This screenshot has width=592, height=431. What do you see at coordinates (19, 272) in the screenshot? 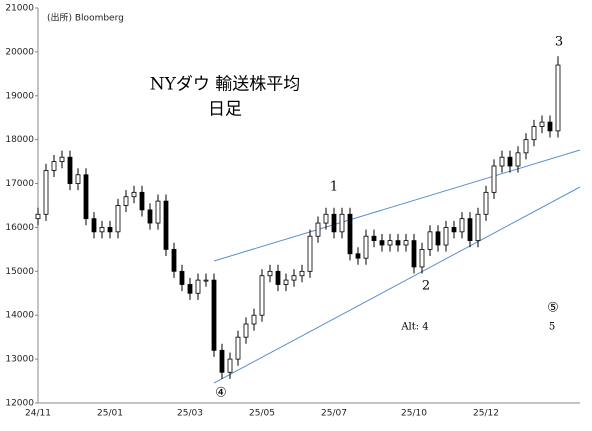
I see `y-tick-label: 15000` at bounding box center [19, 272].